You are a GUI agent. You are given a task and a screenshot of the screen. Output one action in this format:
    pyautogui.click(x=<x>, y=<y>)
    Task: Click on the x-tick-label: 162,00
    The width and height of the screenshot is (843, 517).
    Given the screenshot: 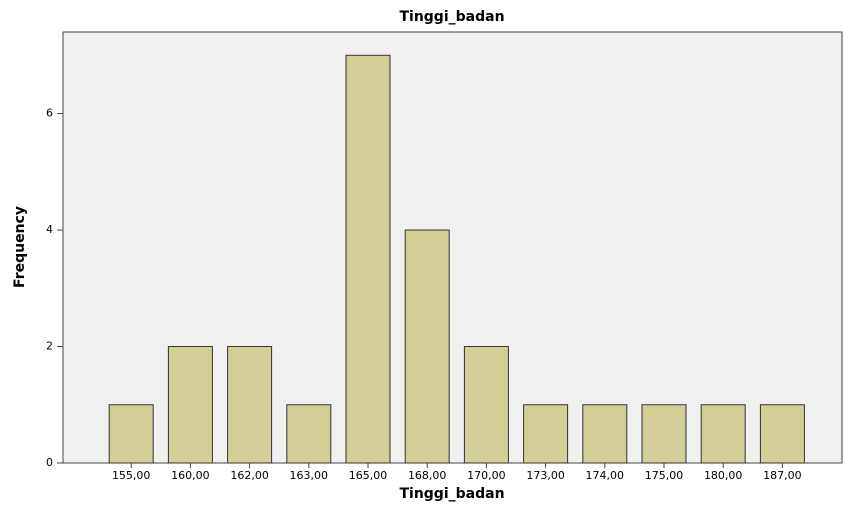 What is the action you would take?
    pyautogui.click(x=249, y=475)
    